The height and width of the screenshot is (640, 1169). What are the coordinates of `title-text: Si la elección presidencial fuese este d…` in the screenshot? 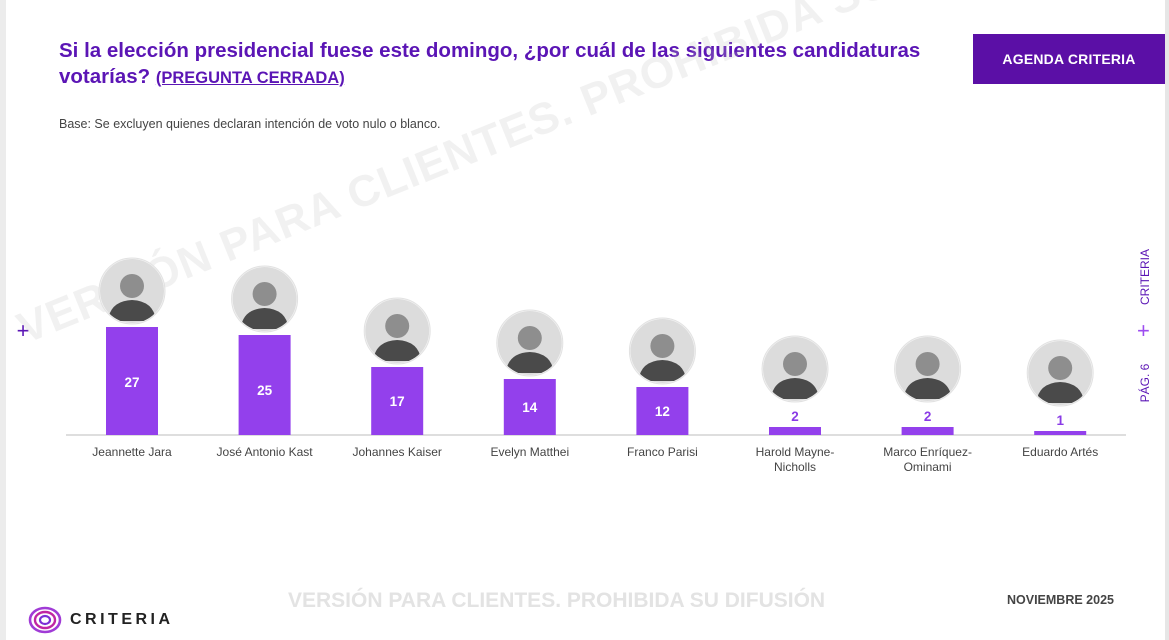 It's located at (490, 63).